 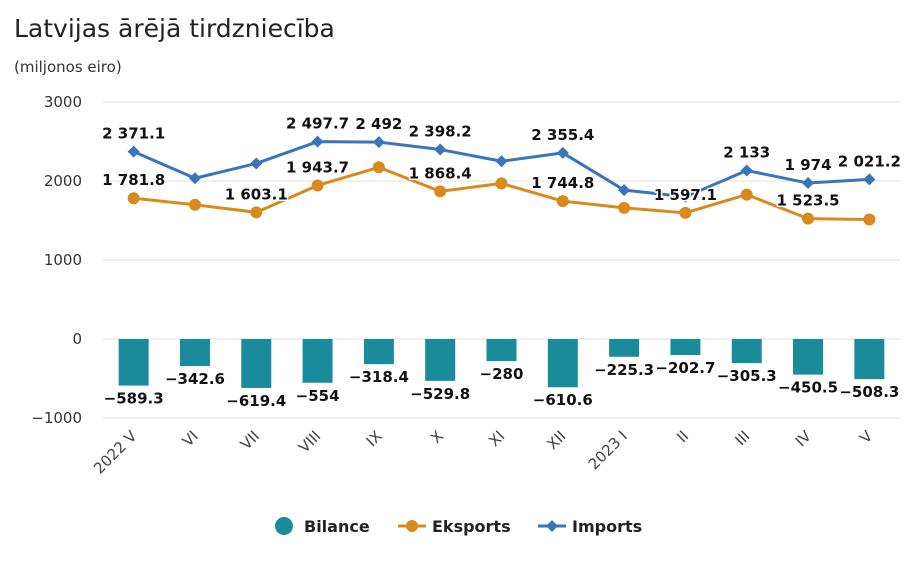 What do you see at coordinates (471, 526) in the screenshot?
I see `legend-label: Eksports` at bounding box center [471, 526].